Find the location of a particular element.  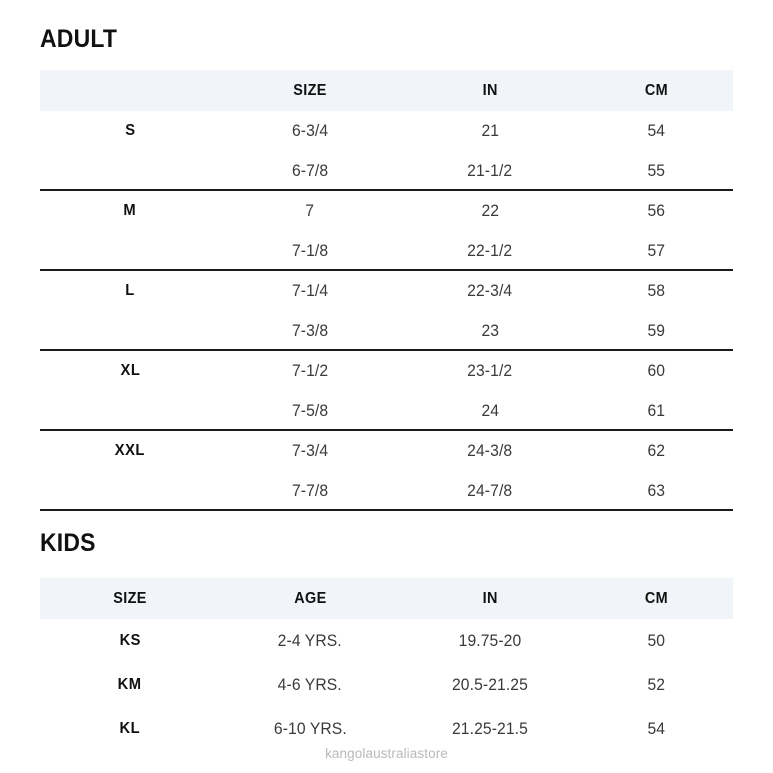

adult-header-size: SIZE is located at coordinates (310, 90).